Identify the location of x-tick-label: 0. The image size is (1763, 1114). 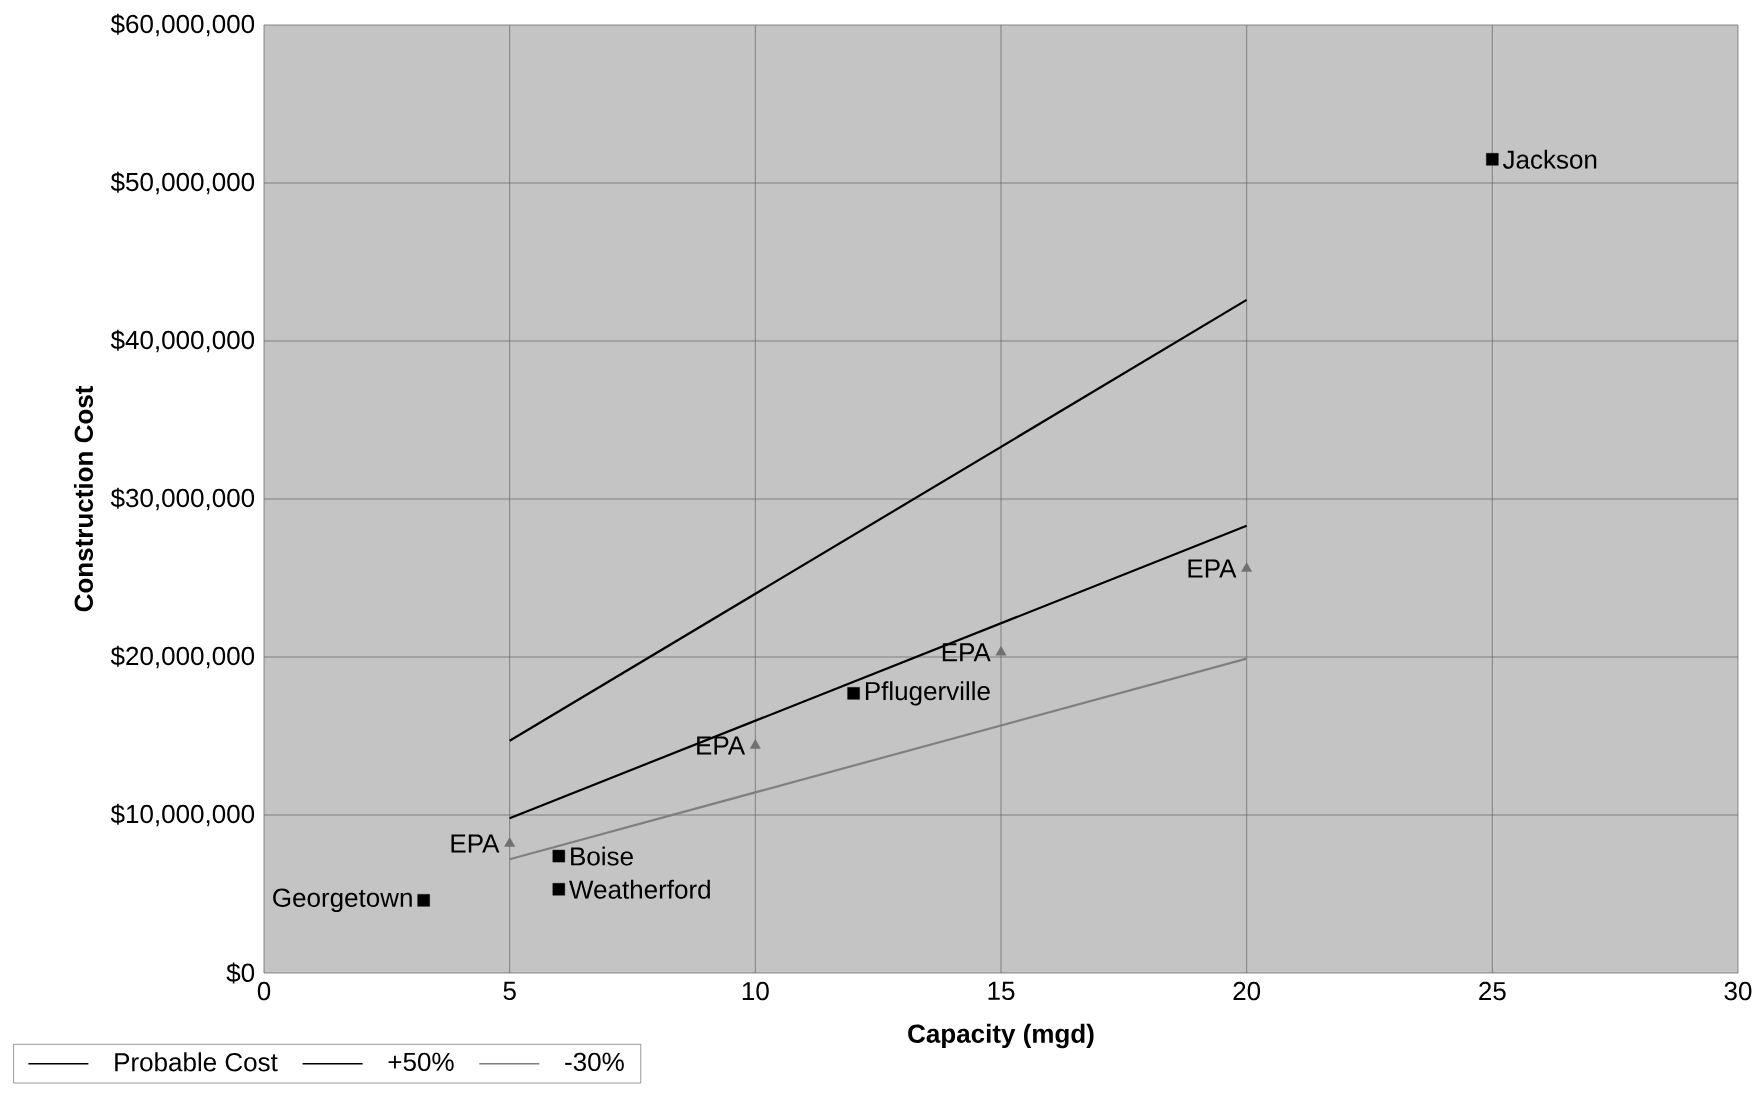
(264, 991).